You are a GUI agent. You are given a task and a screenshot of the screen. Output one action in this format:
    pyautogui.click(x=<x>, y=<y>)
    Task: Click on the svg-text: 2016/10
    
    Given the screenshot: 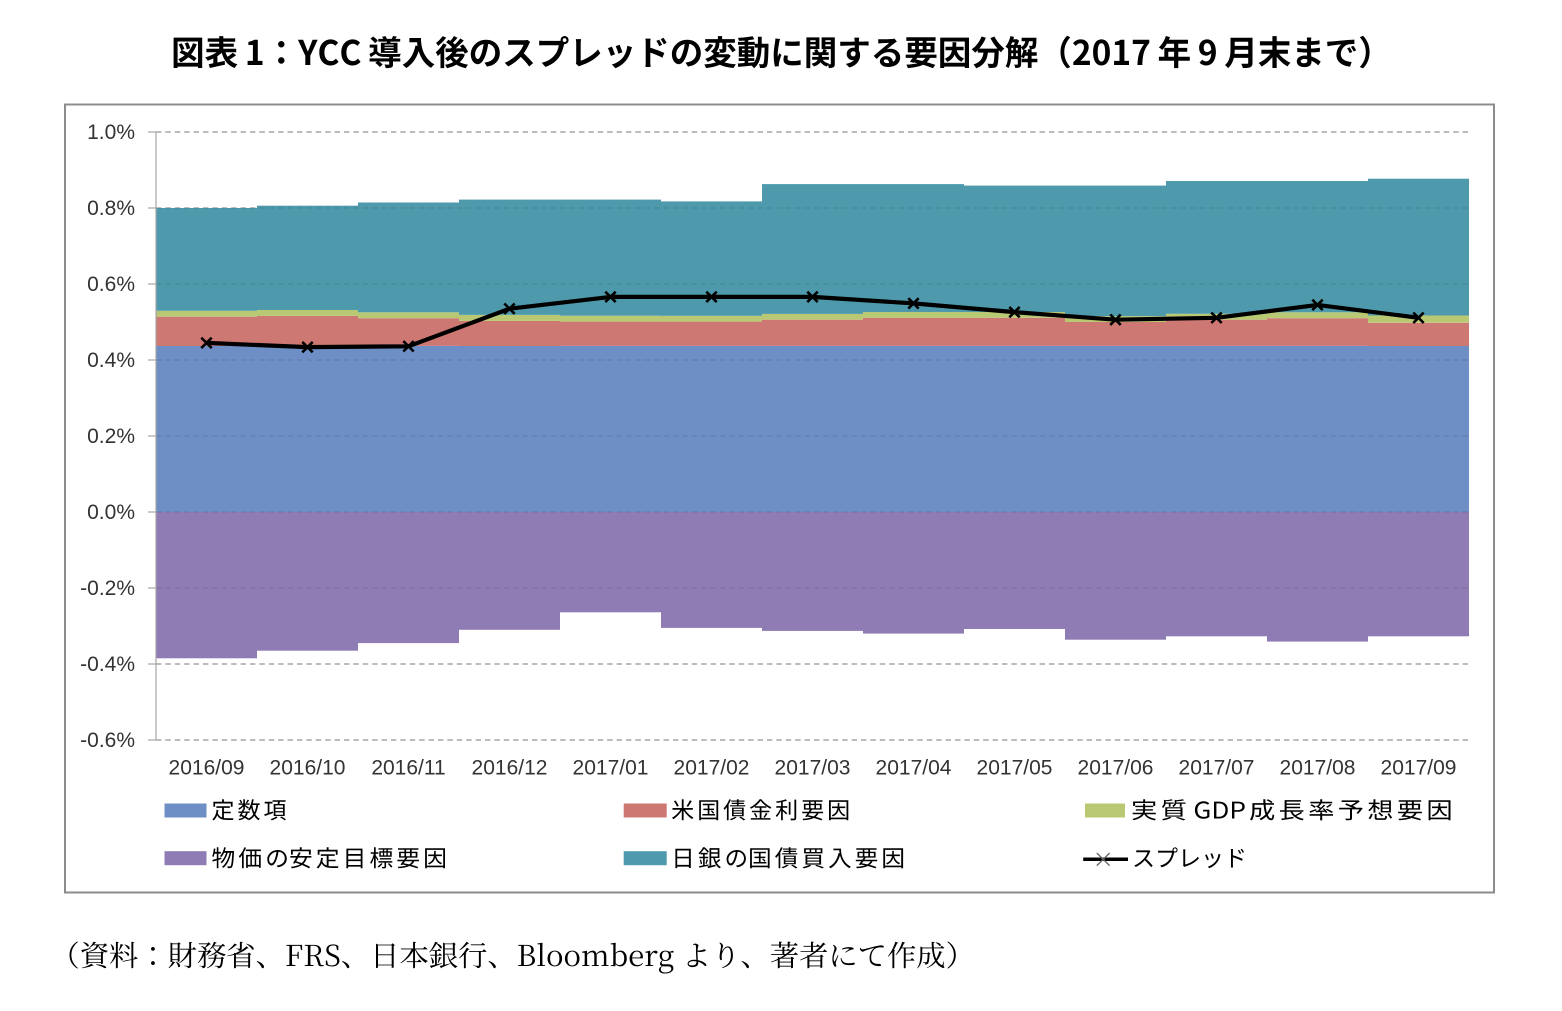 What is the action you would take?
    pyautogui.click(x=308, y=768)
    